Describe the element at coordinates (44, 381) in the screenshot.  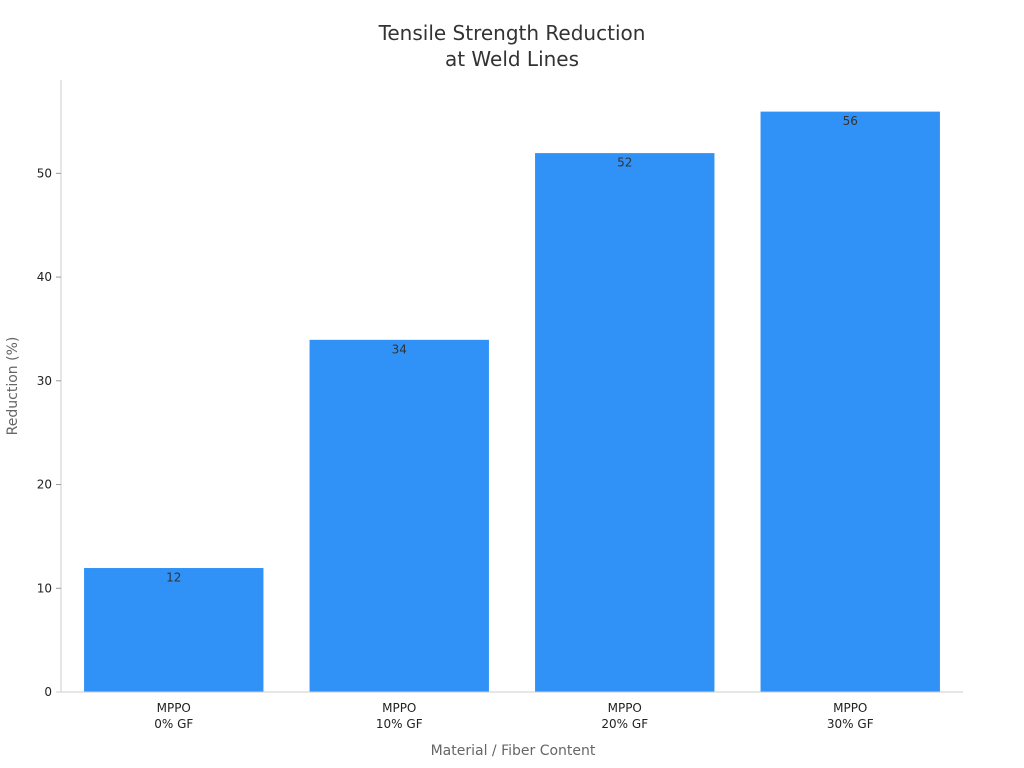
I see `y-tick-label: 30` at that location.